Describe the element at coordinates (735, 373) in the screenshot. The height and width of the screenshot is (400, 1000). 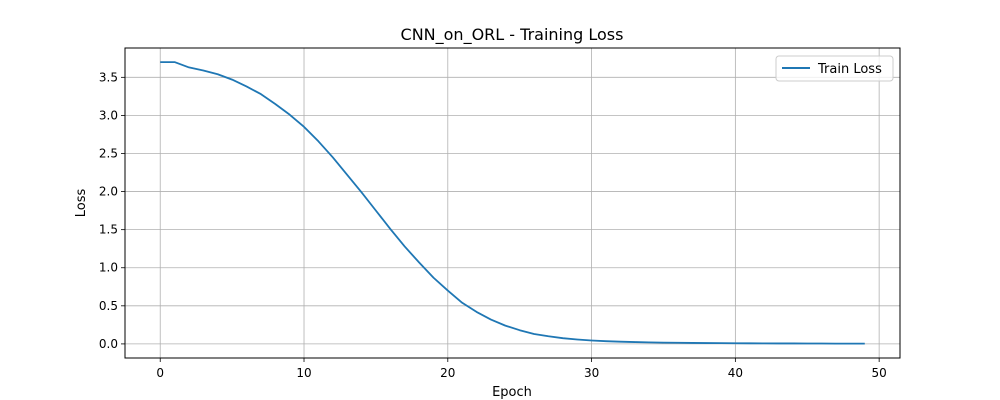
I see `x-tick-label: 40` at that location.